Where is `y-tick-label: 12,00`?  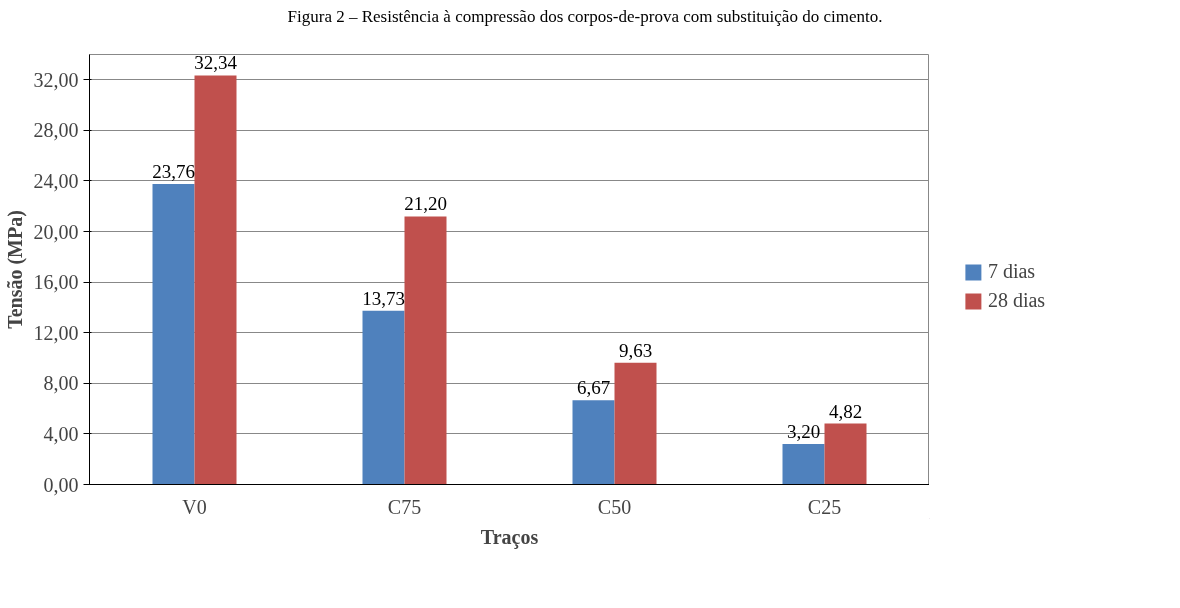 y-tick-label: 12,00 is located at coordinates (56, 333).